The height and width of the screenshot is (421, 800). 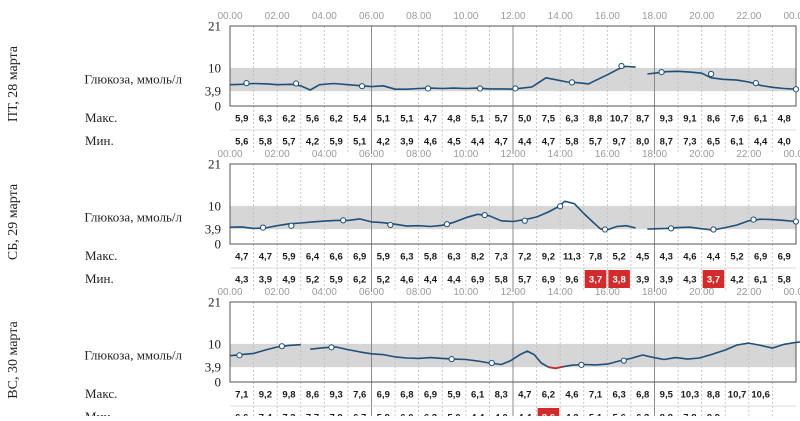 What do you see at coordinates (418, 292) in the screenshot?
I see `time-tick-label: 08.00` at bounding box center [418, 292].